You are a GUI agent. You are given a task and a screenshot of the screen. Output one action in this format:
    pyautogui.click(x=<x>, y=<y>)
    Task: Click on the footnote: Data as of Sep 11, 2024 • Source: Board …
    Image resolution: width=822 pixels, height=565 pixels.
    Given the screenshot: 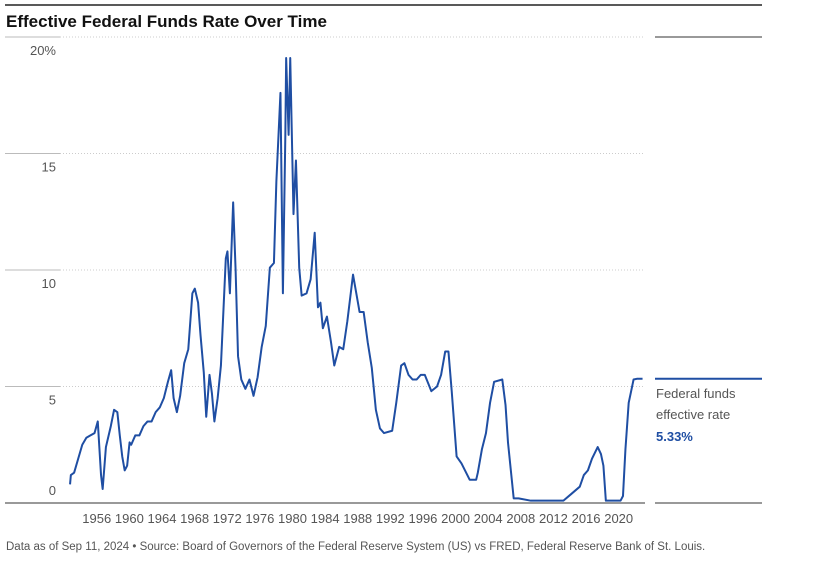 What is the action you would take?
    pyautogui.click(x=355, y=547)
    